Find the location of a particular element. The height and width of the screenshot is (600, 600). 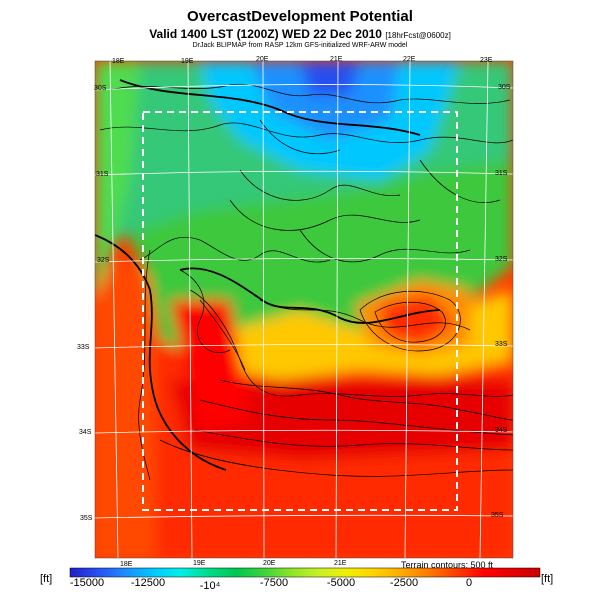

left-lat-label: 31S is located at coordinates (102, 174).